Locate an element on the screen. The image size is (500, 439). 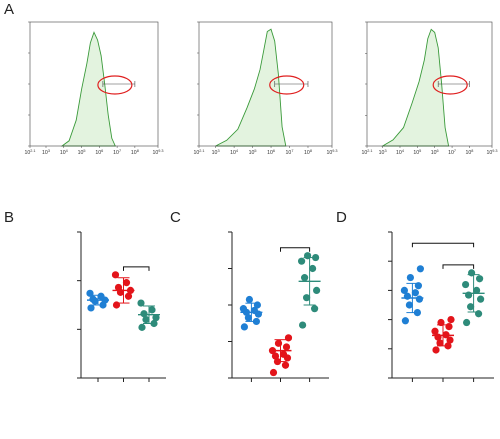
panel-label-b: B is located at coordinates (9, 217).